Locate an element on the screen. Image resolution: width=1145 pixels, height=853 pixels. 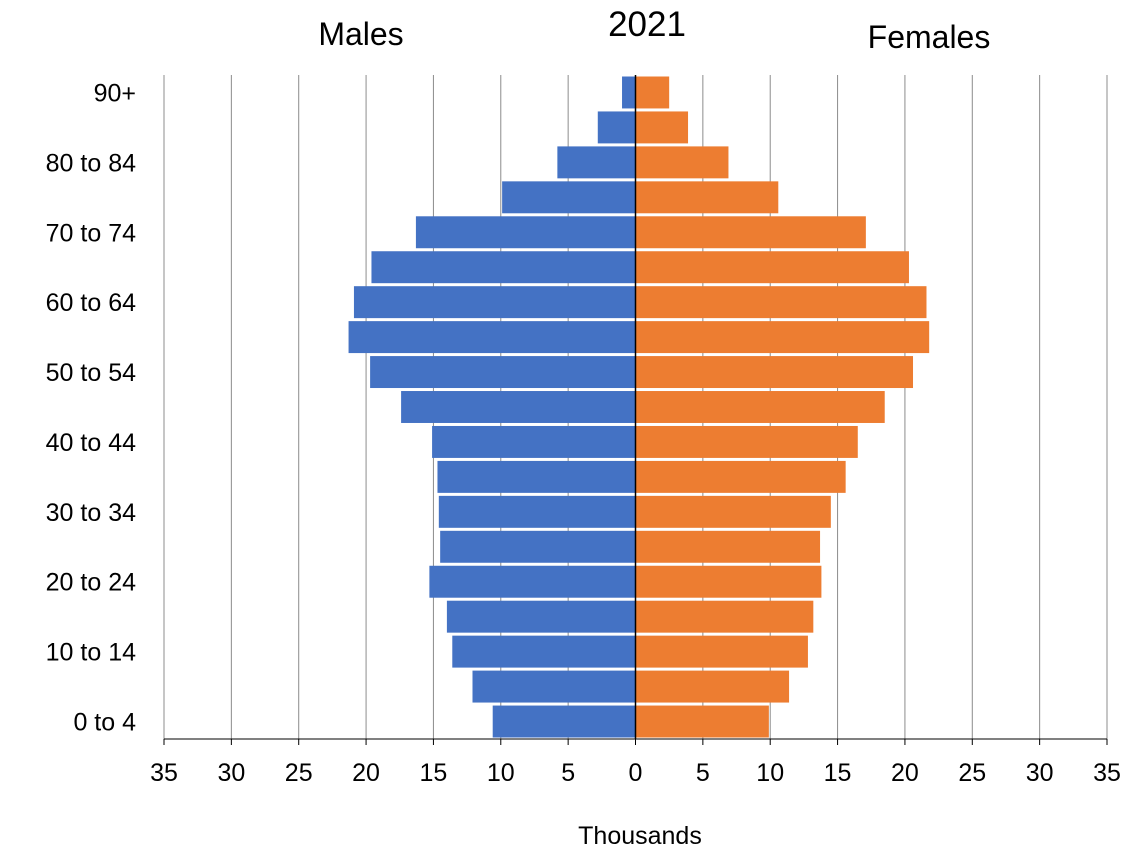
y-category-label: 80 to 84 is located at coordinates (91, 163).